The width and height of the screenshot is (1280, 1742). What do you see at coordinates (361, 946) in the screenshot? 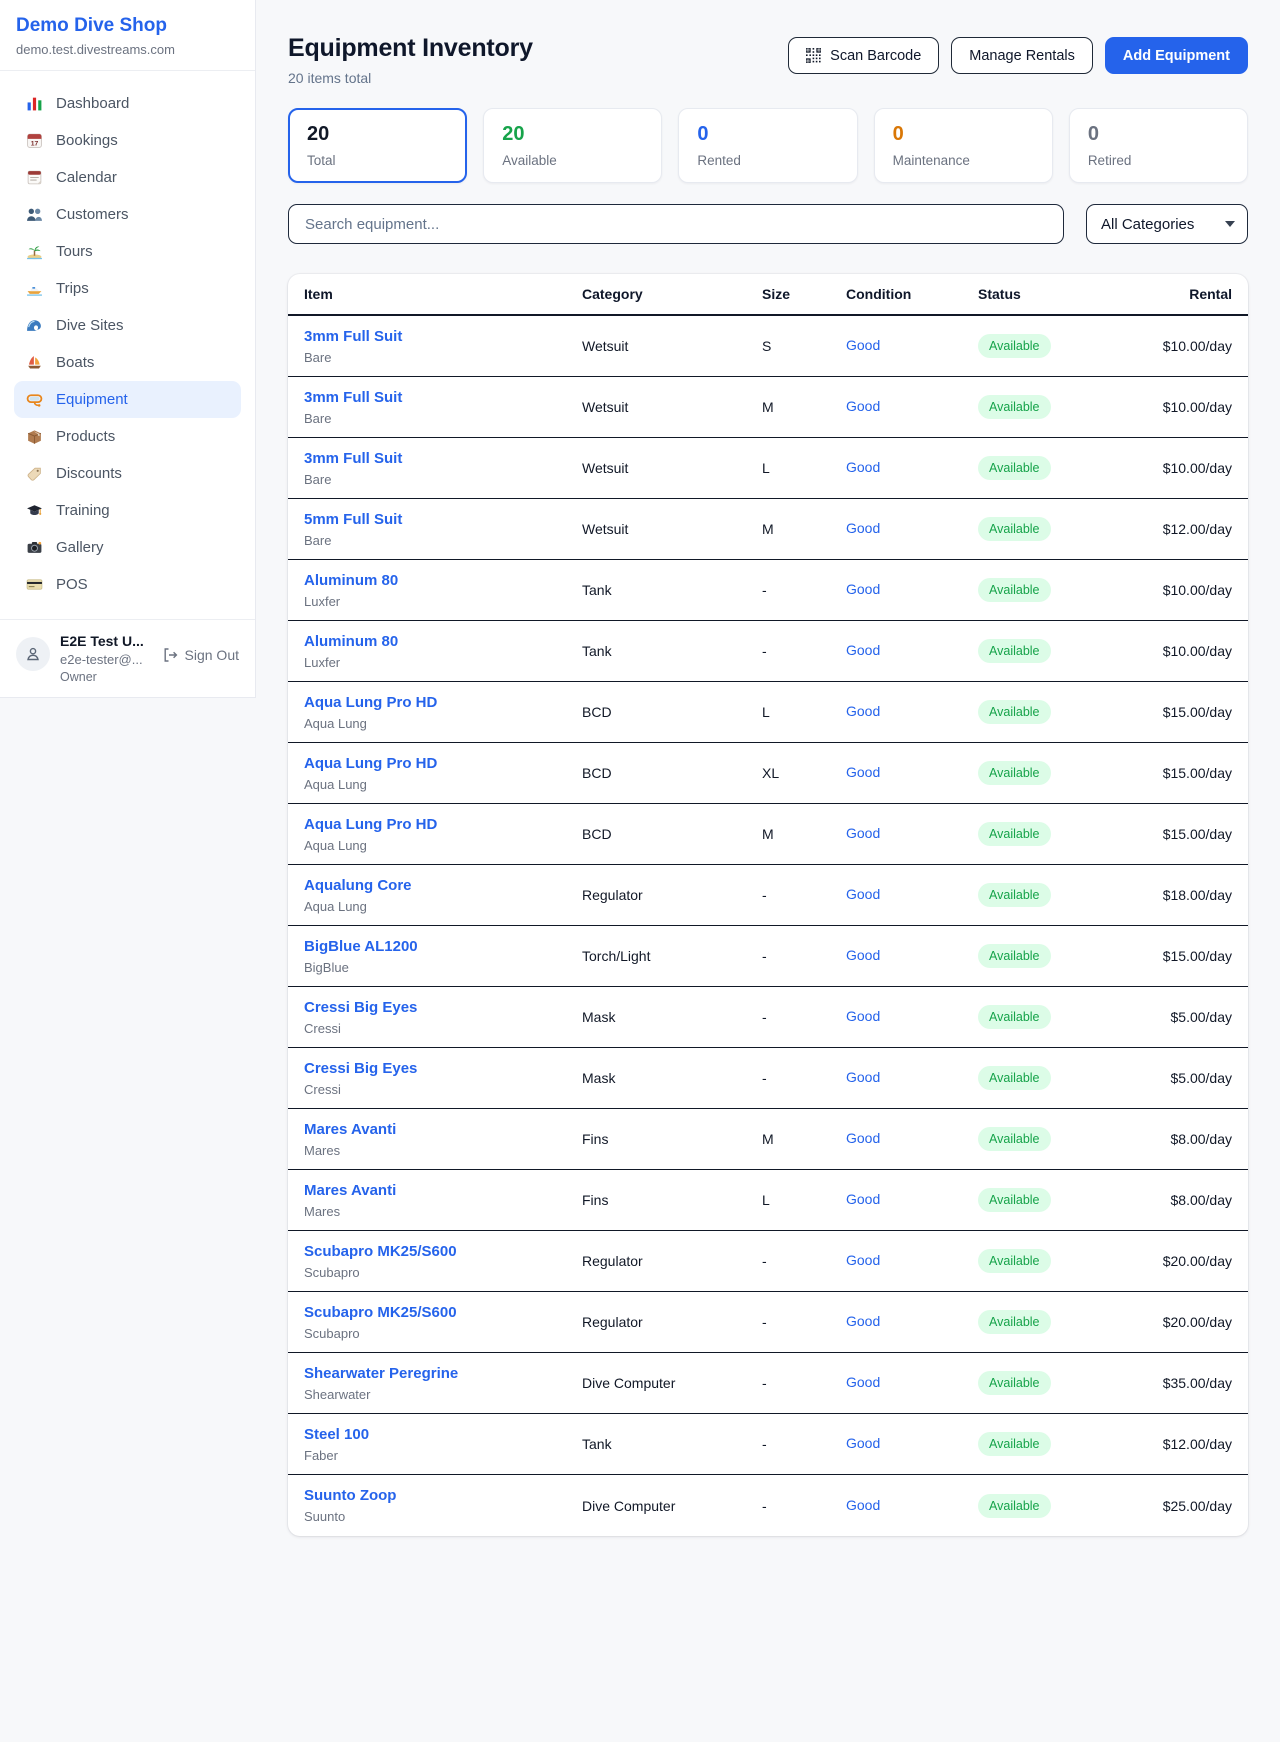
I see `item-name-link: BigBlue AL1200` at bounding box center [361, 946].